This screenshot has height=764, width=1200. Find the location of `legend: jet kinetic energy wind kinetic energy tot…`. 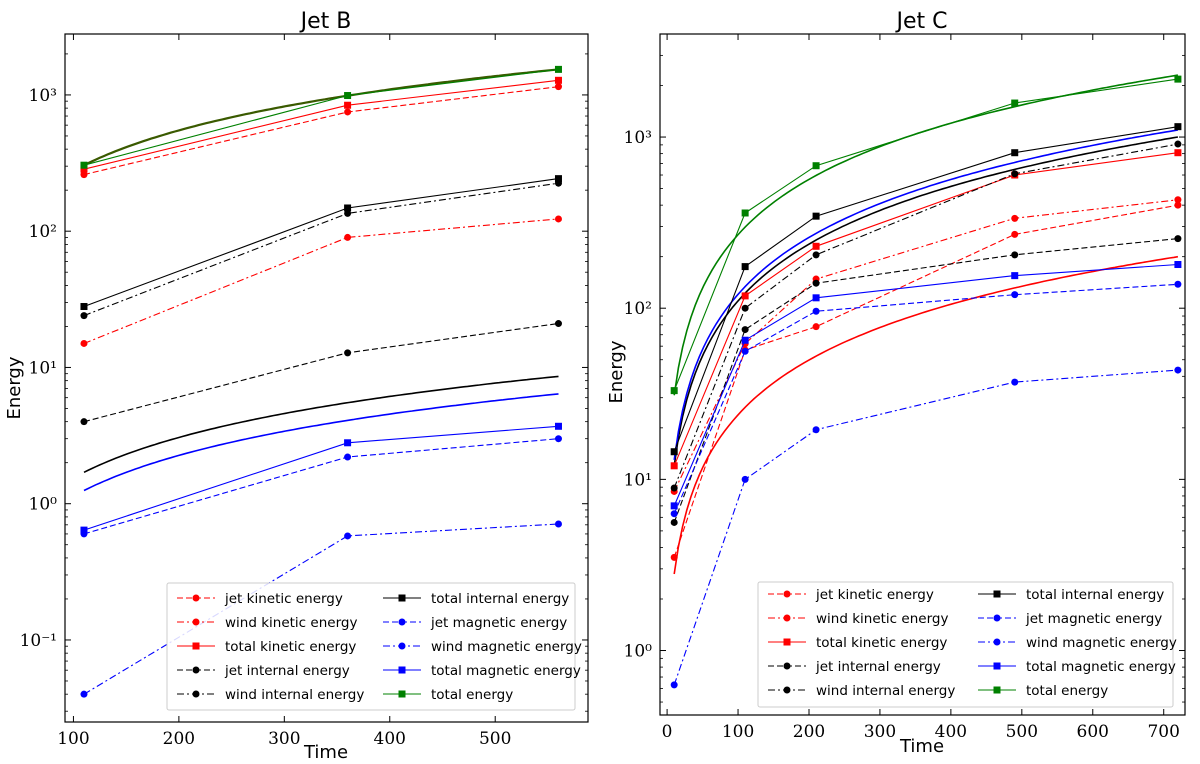

legend: jet kinetic energy wind kinetic energy tot… is located at coordinates (374, 646).